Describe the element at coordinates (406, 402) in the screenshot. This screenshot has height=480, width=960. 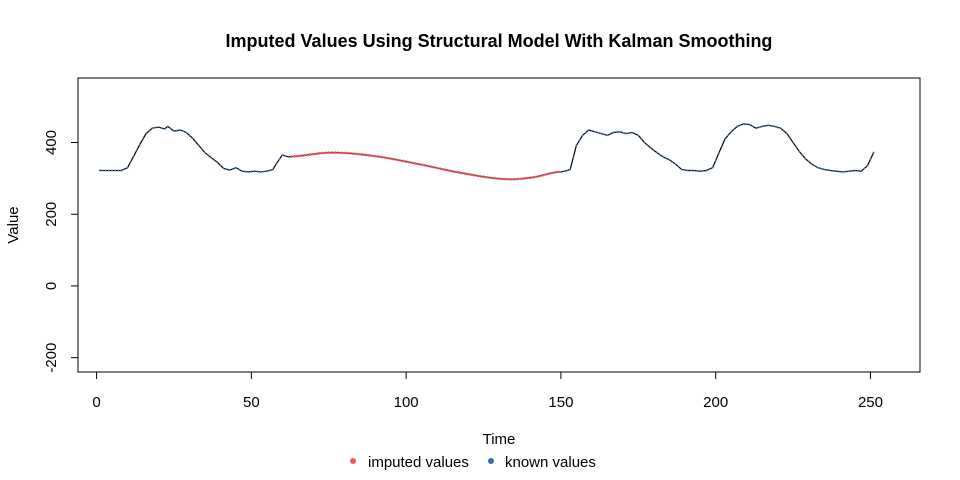
I see `x-tick-label: 100` at that location.